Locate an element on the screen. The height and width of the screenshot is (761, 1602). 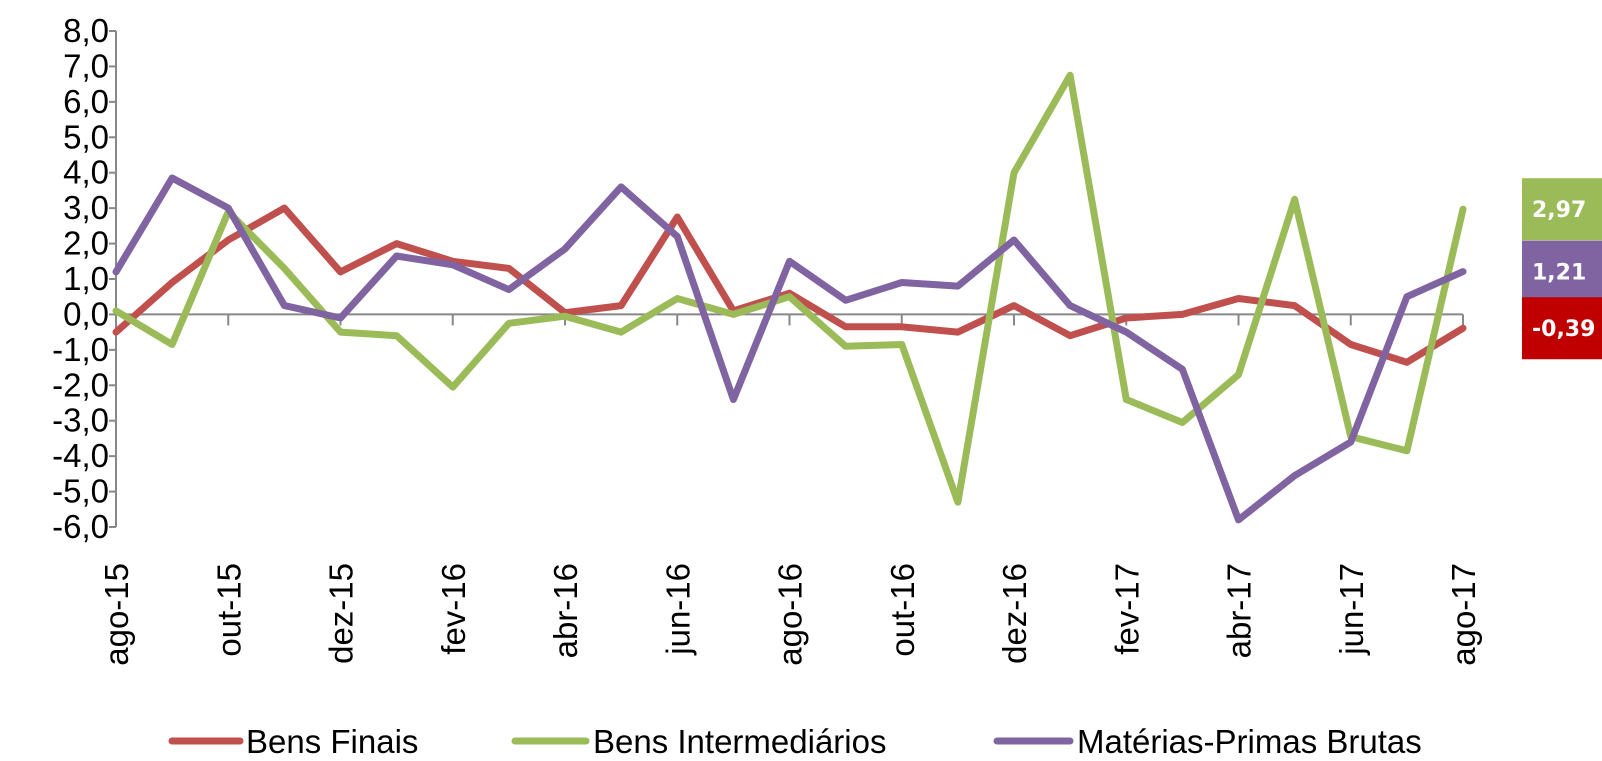
x-tick-label: abr-16 is located at coordinates (565, 610).